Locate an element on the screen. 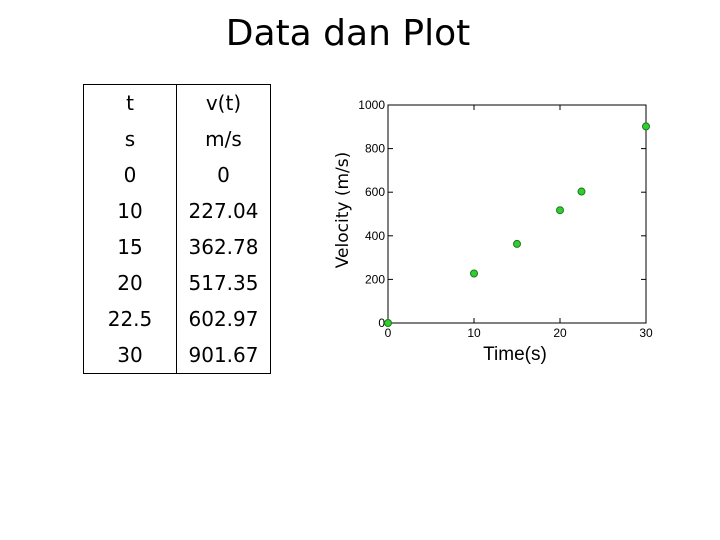 This screenshot has width=720, height=540. table-row: 30 901.67 is located at coordinates (177, 355).